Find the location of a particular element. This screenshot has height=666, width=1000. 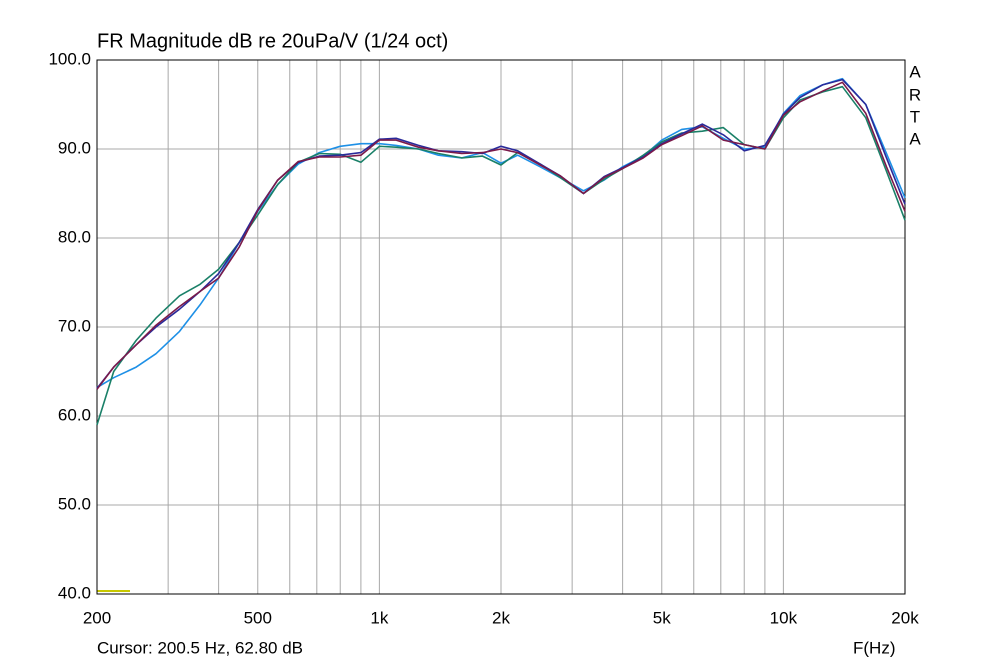

y-tick-label: 60.0 is located at coordinates (74, 414).